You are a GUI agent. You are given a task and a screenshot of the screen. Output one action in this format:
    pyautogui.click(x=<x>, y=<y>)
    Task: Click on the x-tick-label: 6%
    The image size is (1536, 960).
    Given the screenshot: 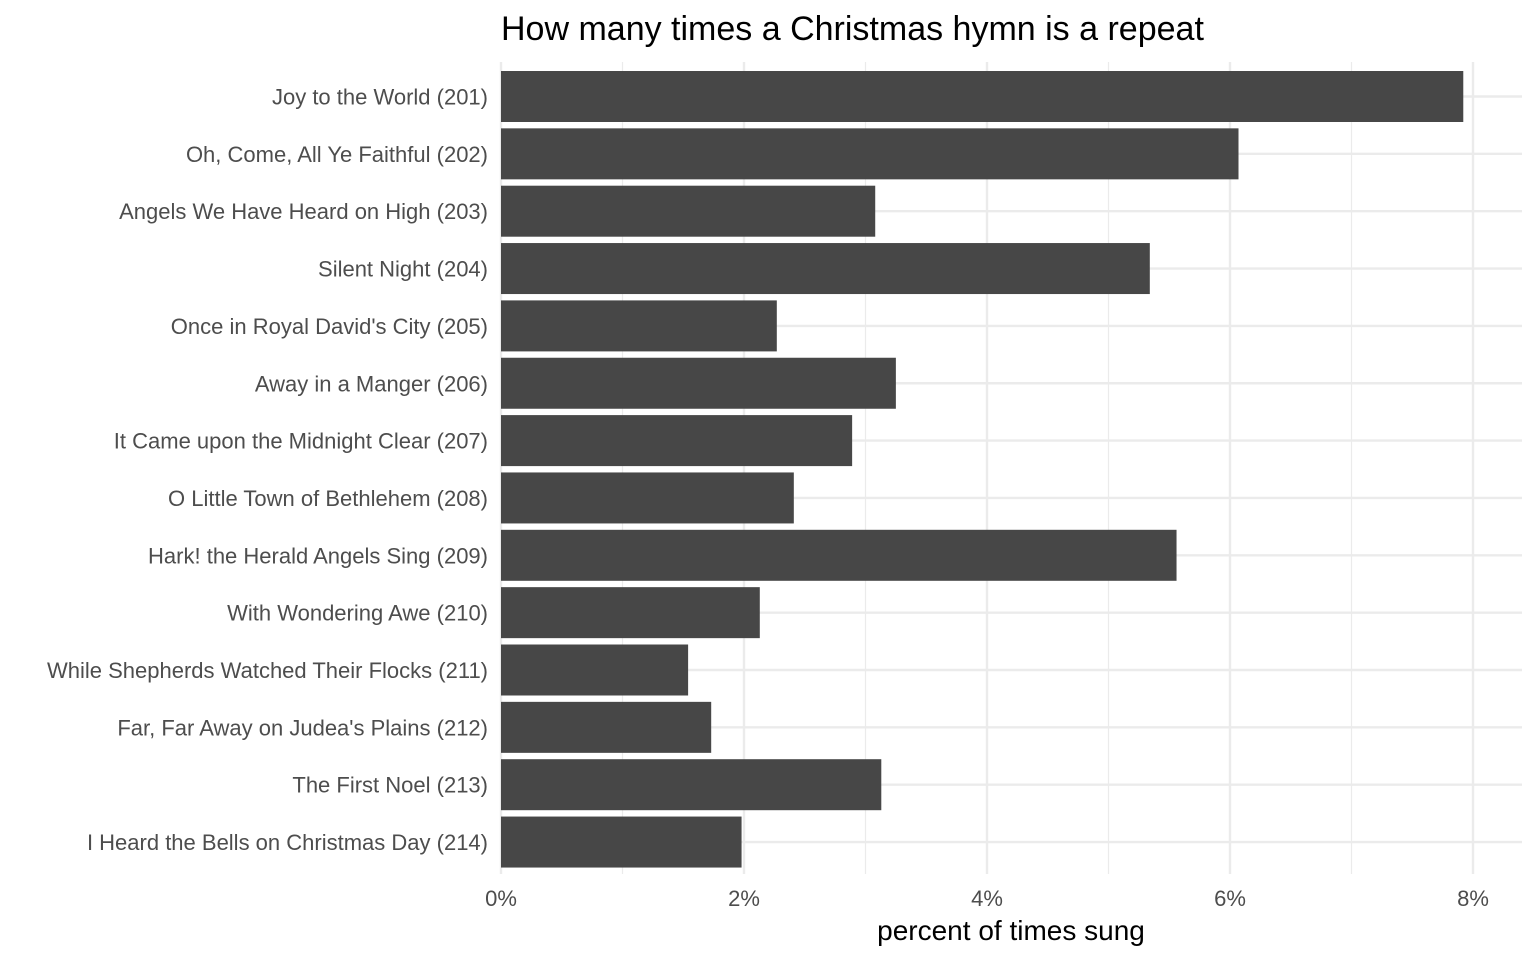 What is the action you would take?
    pyautogui.click(x=1230, y=898)
    